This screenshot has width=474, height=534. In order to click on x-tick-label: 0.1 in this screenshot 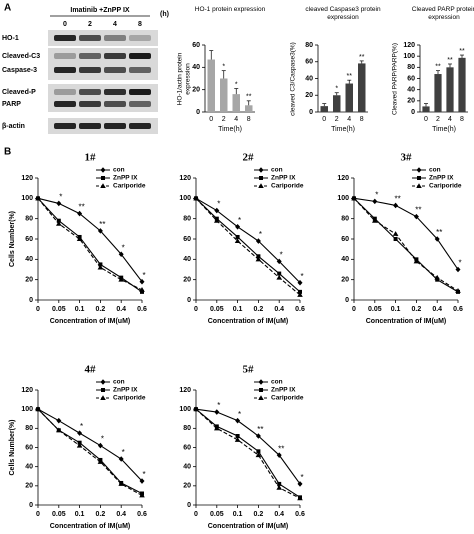, I will do `click(80, 309)`.